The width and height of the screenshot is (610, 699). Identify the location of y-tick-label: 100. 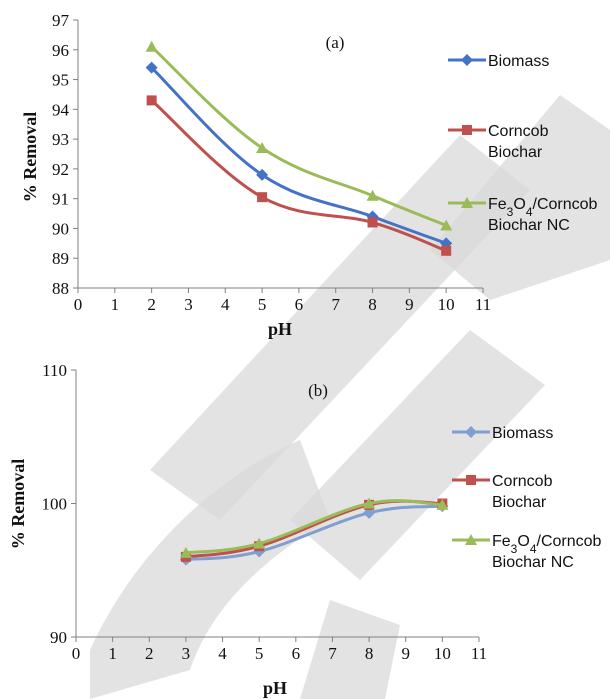
(55, 504).